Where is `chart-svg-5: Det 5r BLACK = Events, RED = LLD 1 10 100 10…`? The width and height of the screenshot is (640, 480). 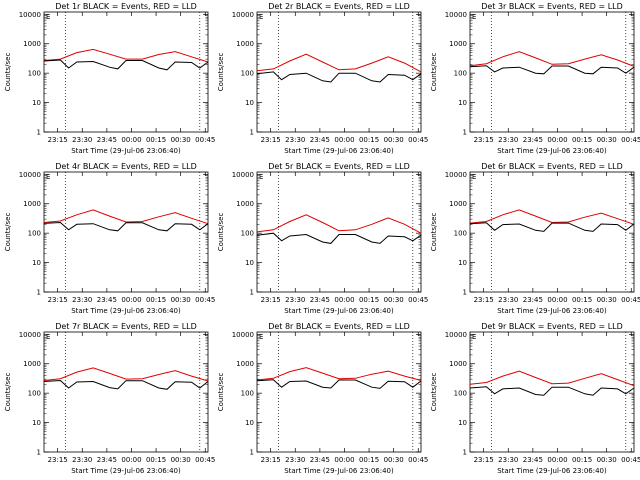 chart-svg-5: Det 5r BLACK = Events, RED = LLD 1 10 100 10… is located at coordinates (322, 238).